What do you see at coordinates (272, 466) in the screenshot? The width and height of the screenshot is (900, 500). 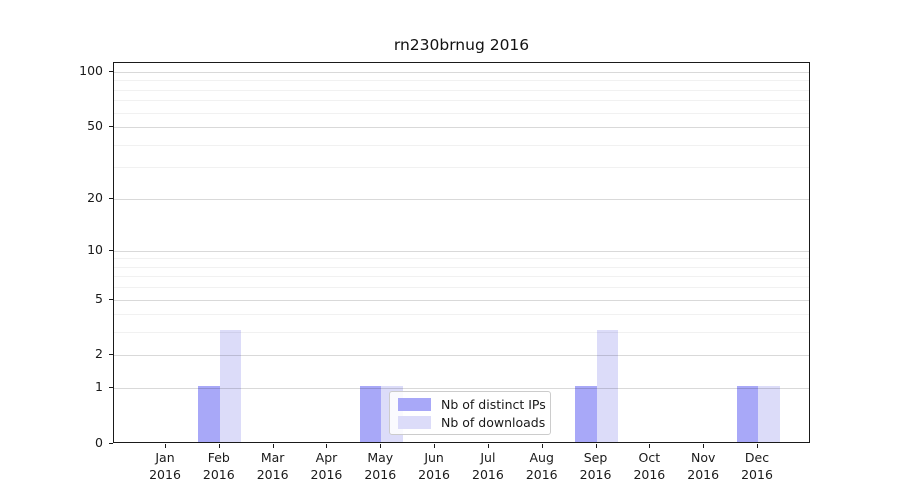 I see `x-tick-label: Mar 2016` at bounding box center [272, 466].